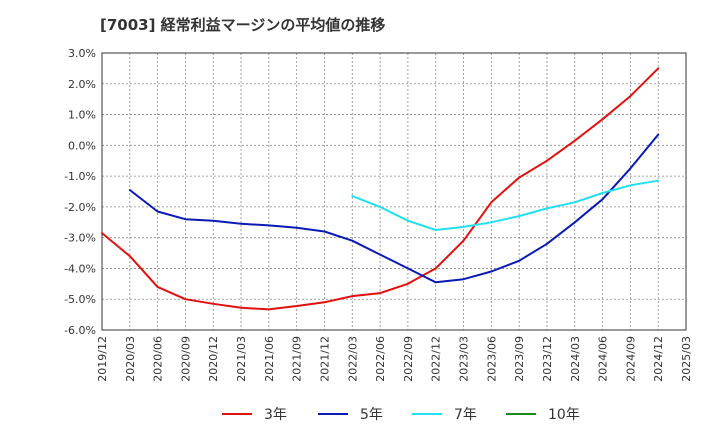 This screenshot has width=720, height=440. I want to click on x-tick-label: 2022/06, so click(380, 359).